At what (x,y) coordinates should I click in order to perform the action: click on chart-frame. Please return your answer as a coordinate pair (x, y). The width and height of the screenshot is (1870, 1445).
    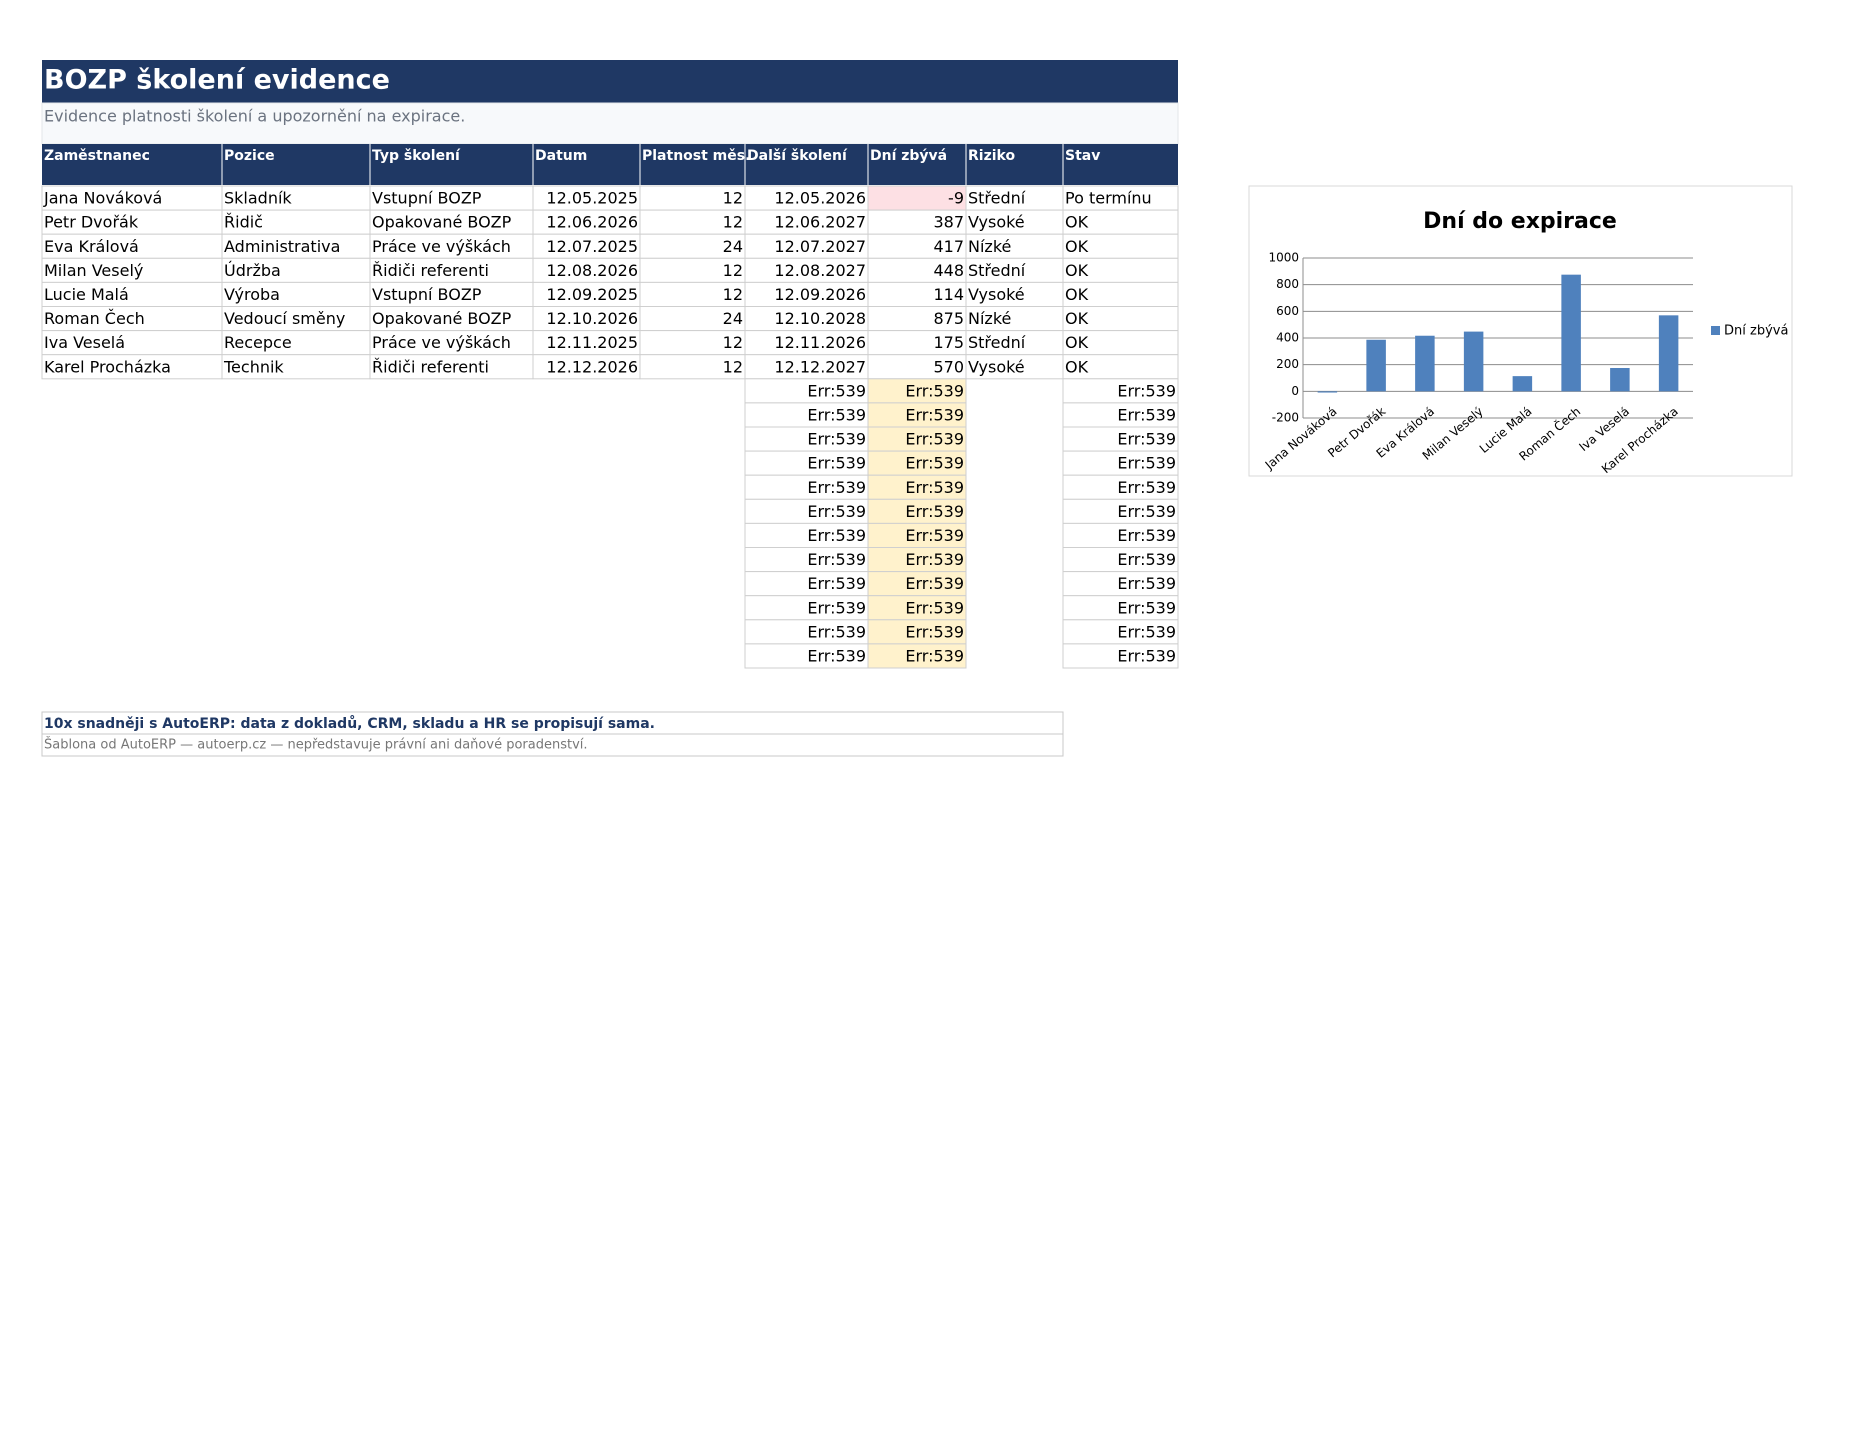
    Looking at the image, I should click on (1520, 331).